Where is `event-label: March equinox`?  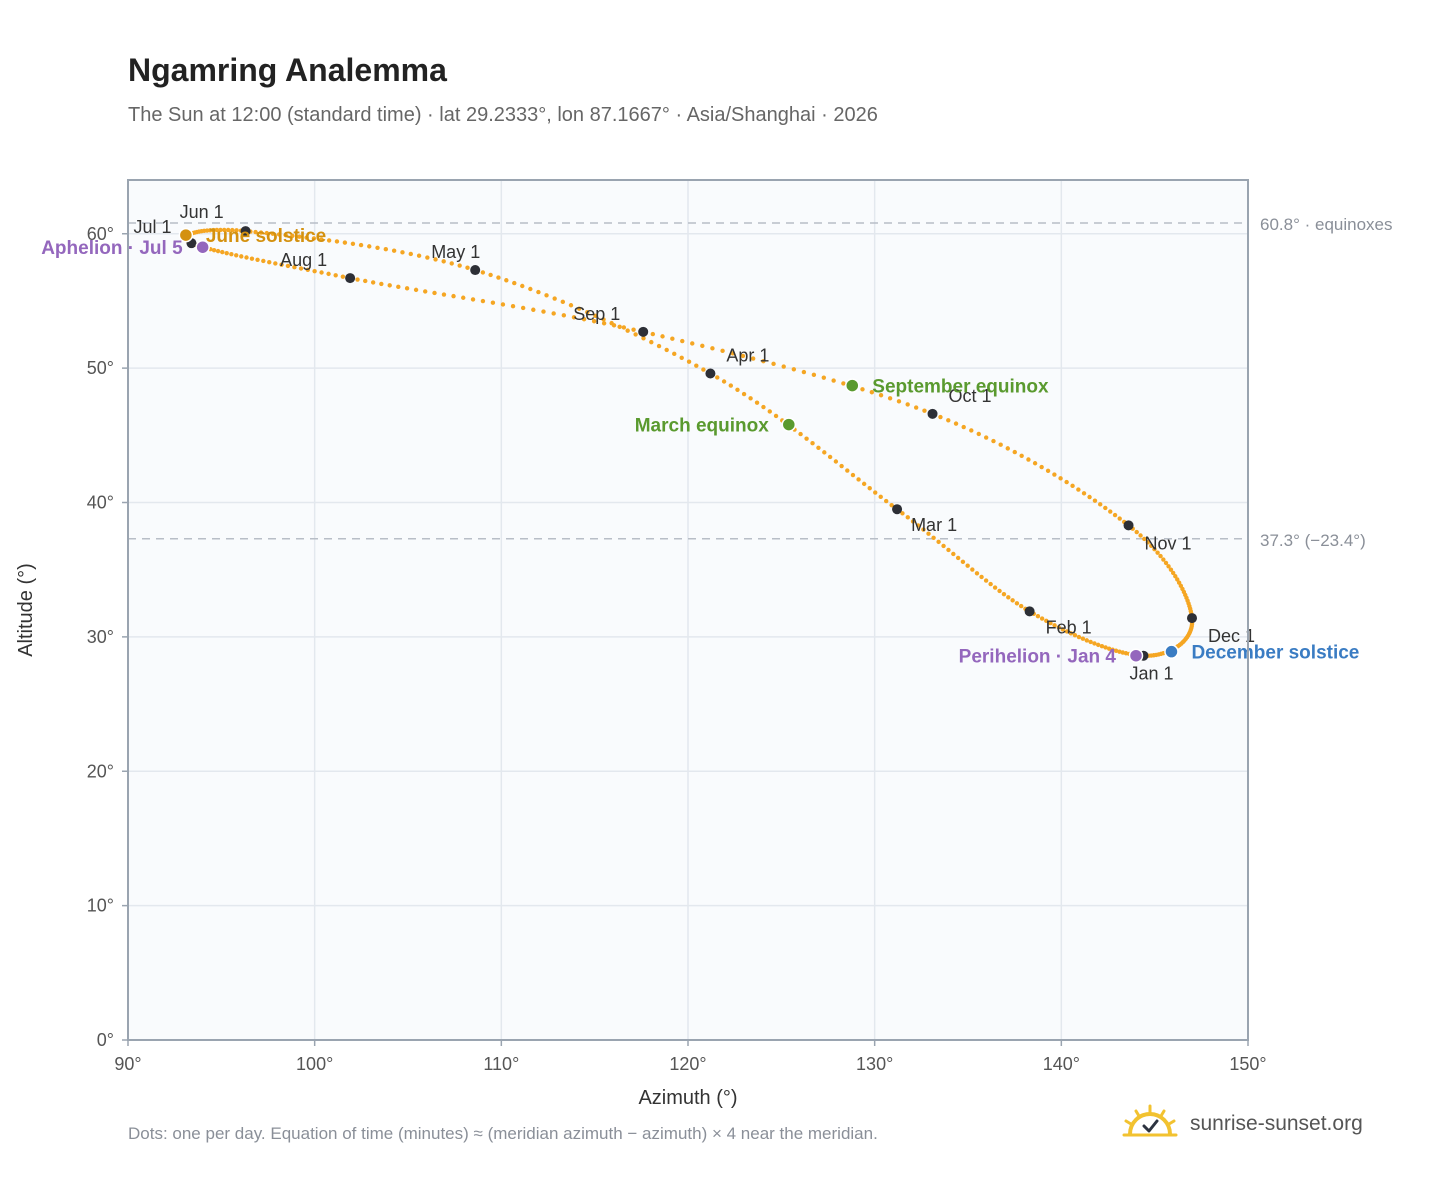 event-label: March equinox is located at coordinates (702, 426).